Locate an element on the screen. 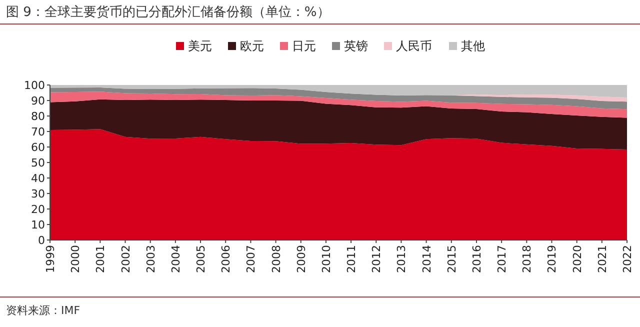  x-tick-label: 2018 is located at coordinates (527, 259).